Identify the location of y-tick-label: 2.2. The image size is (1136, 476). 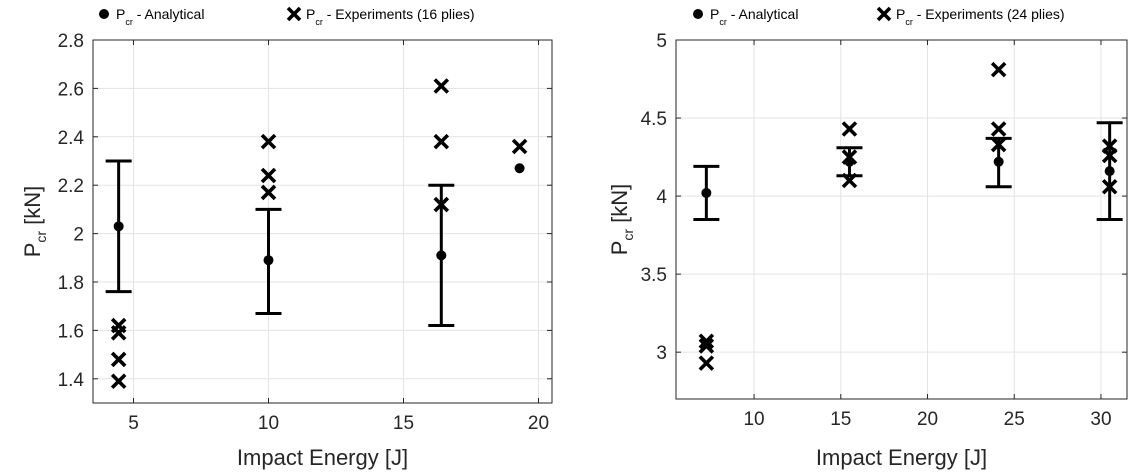
(71, 186).